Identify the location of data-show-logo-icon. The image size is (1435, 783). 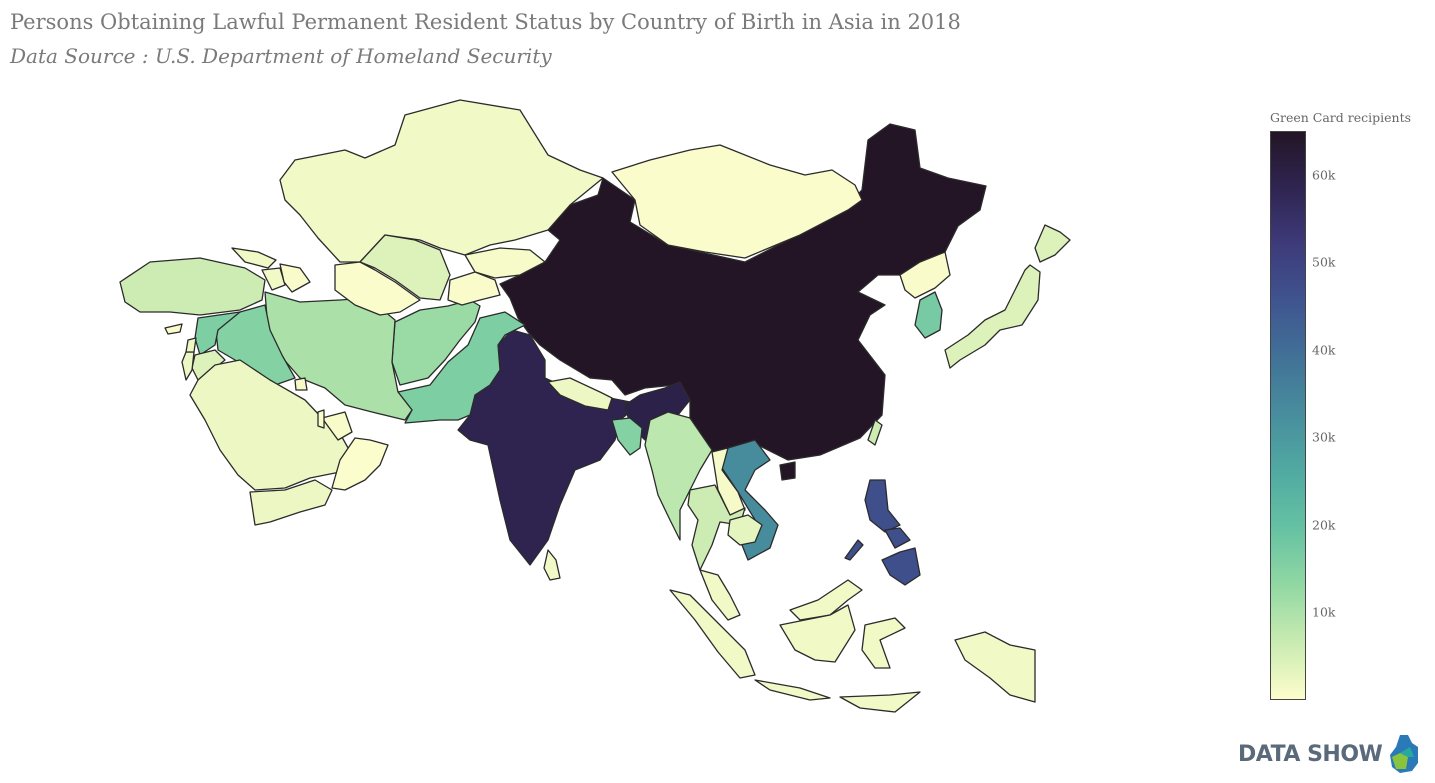
(1404, 754).